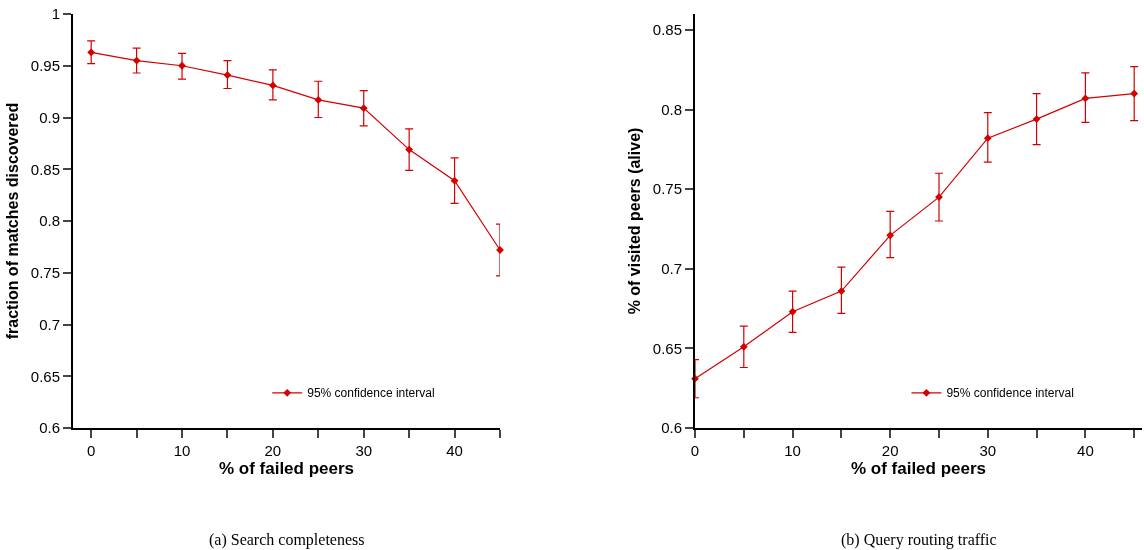 Image resolution: width=1144 pixels, height=550 pixels. What do you see at coordinates (13, 221) in the screenshot?
I see `y-axis-title: fraction of matches discovered` at bounding box center [13, 221].